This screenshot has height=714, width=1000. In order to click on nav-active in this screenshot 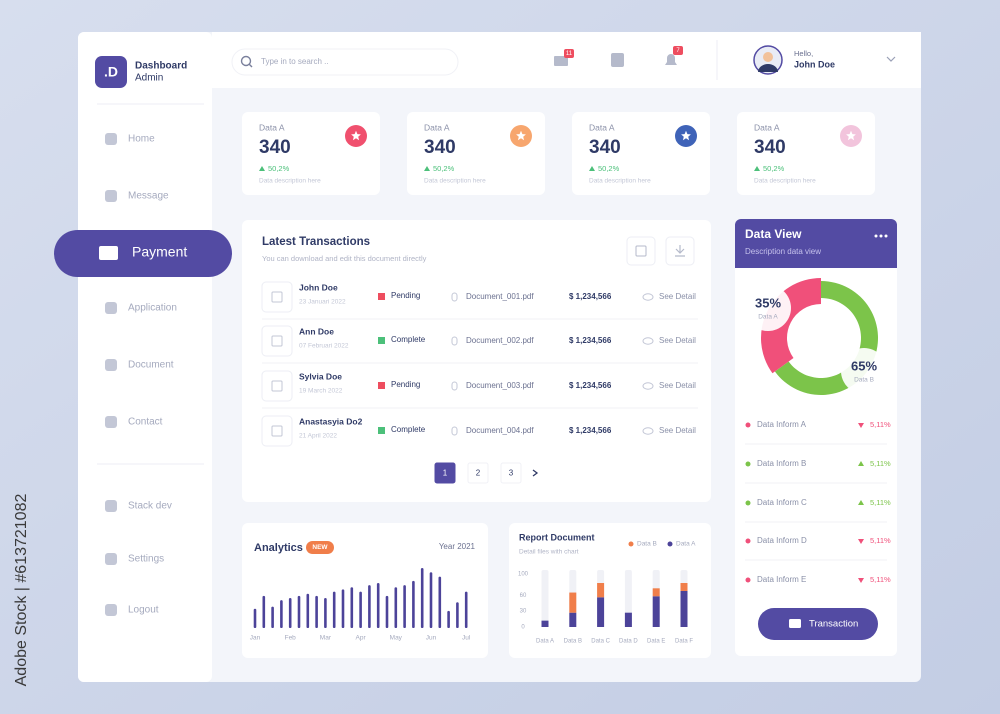, I will do `click(143, 253)`.